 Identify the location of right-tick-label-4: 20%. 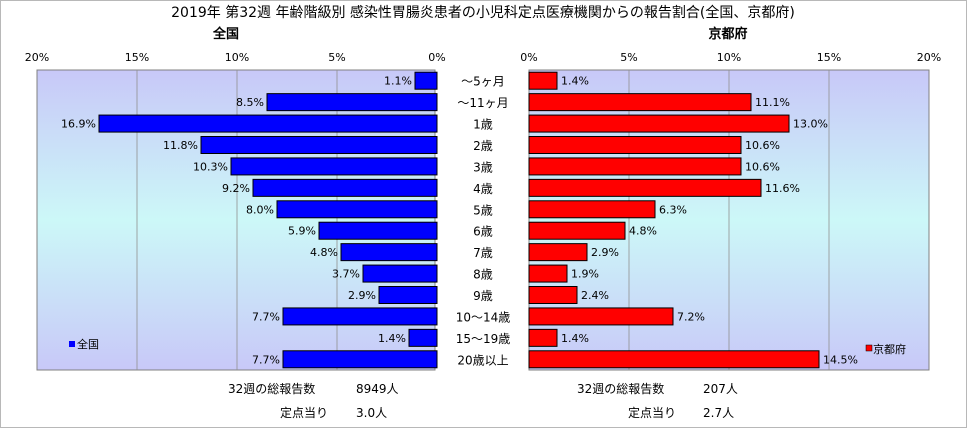
(929, 57).